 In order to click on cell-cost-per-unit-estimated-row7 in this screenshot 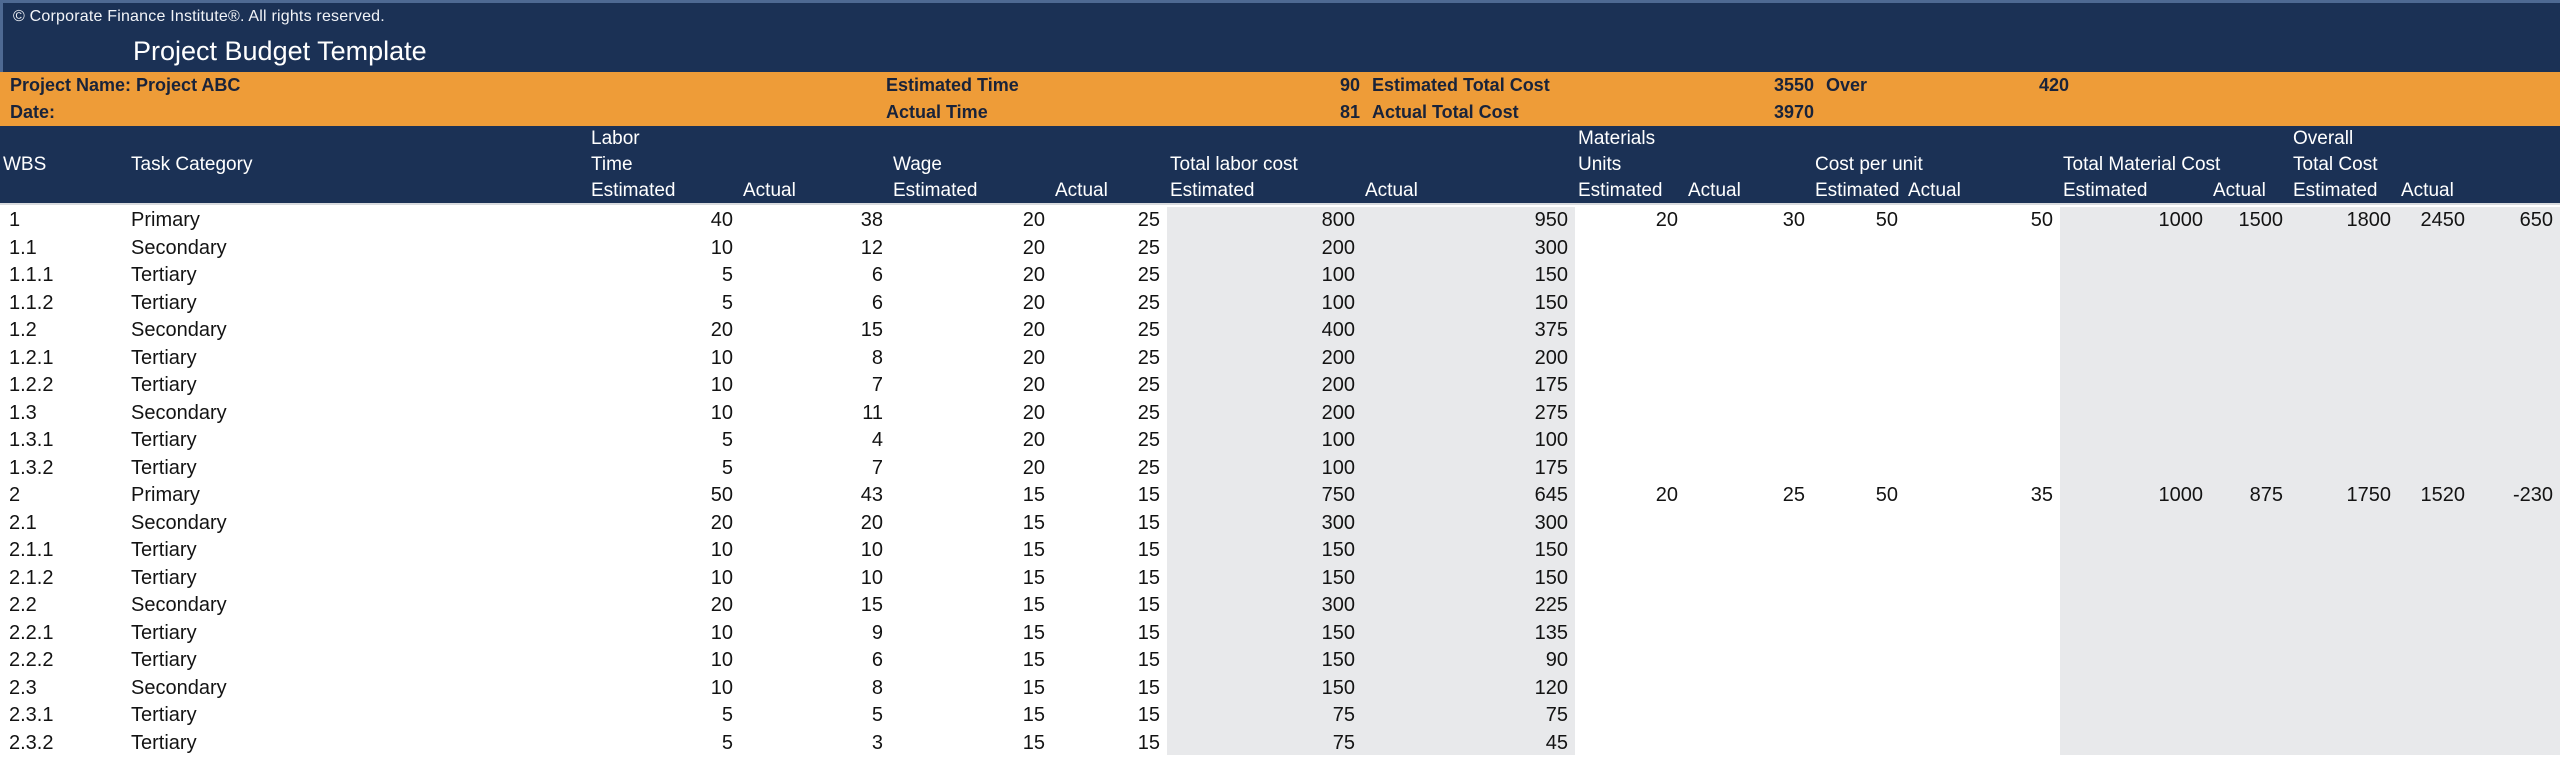, I will do `click(1858, 386)`.